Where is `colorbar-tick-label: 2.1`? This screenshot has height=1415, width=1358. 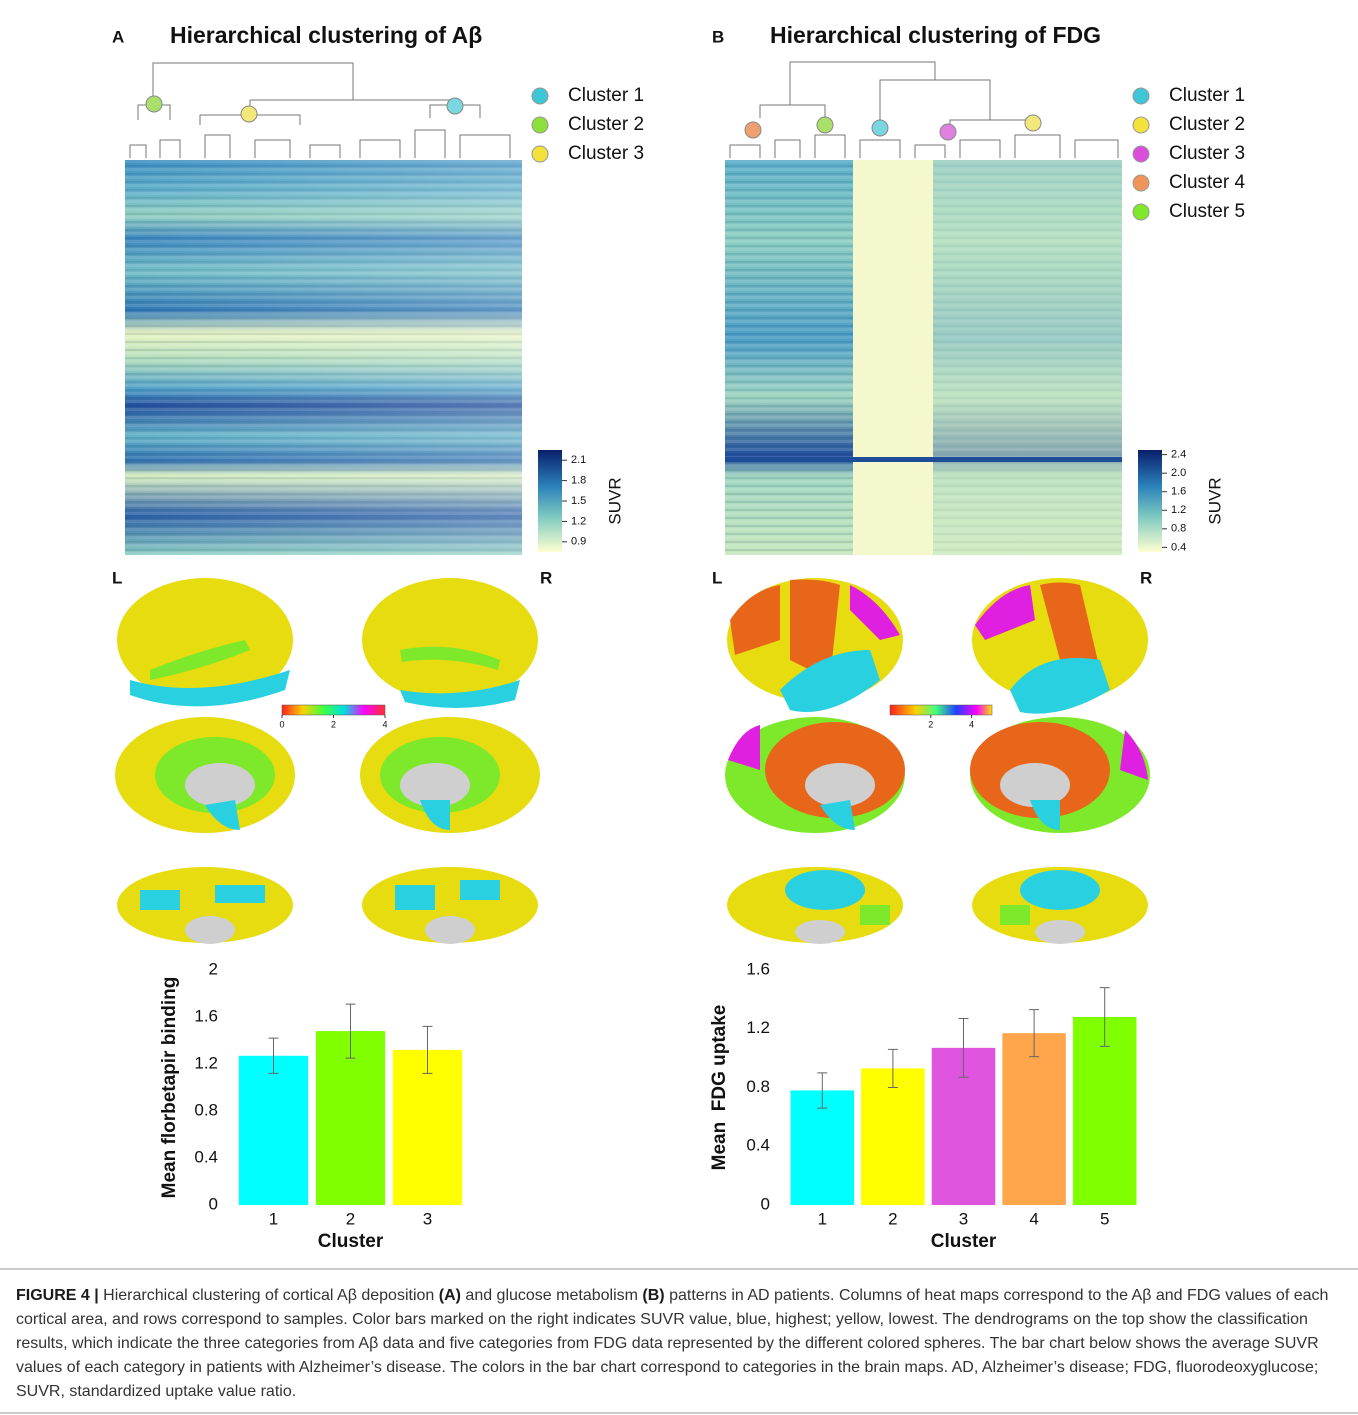
colorbar-tick-label: 2.1 is located at coordinates (578, 460).